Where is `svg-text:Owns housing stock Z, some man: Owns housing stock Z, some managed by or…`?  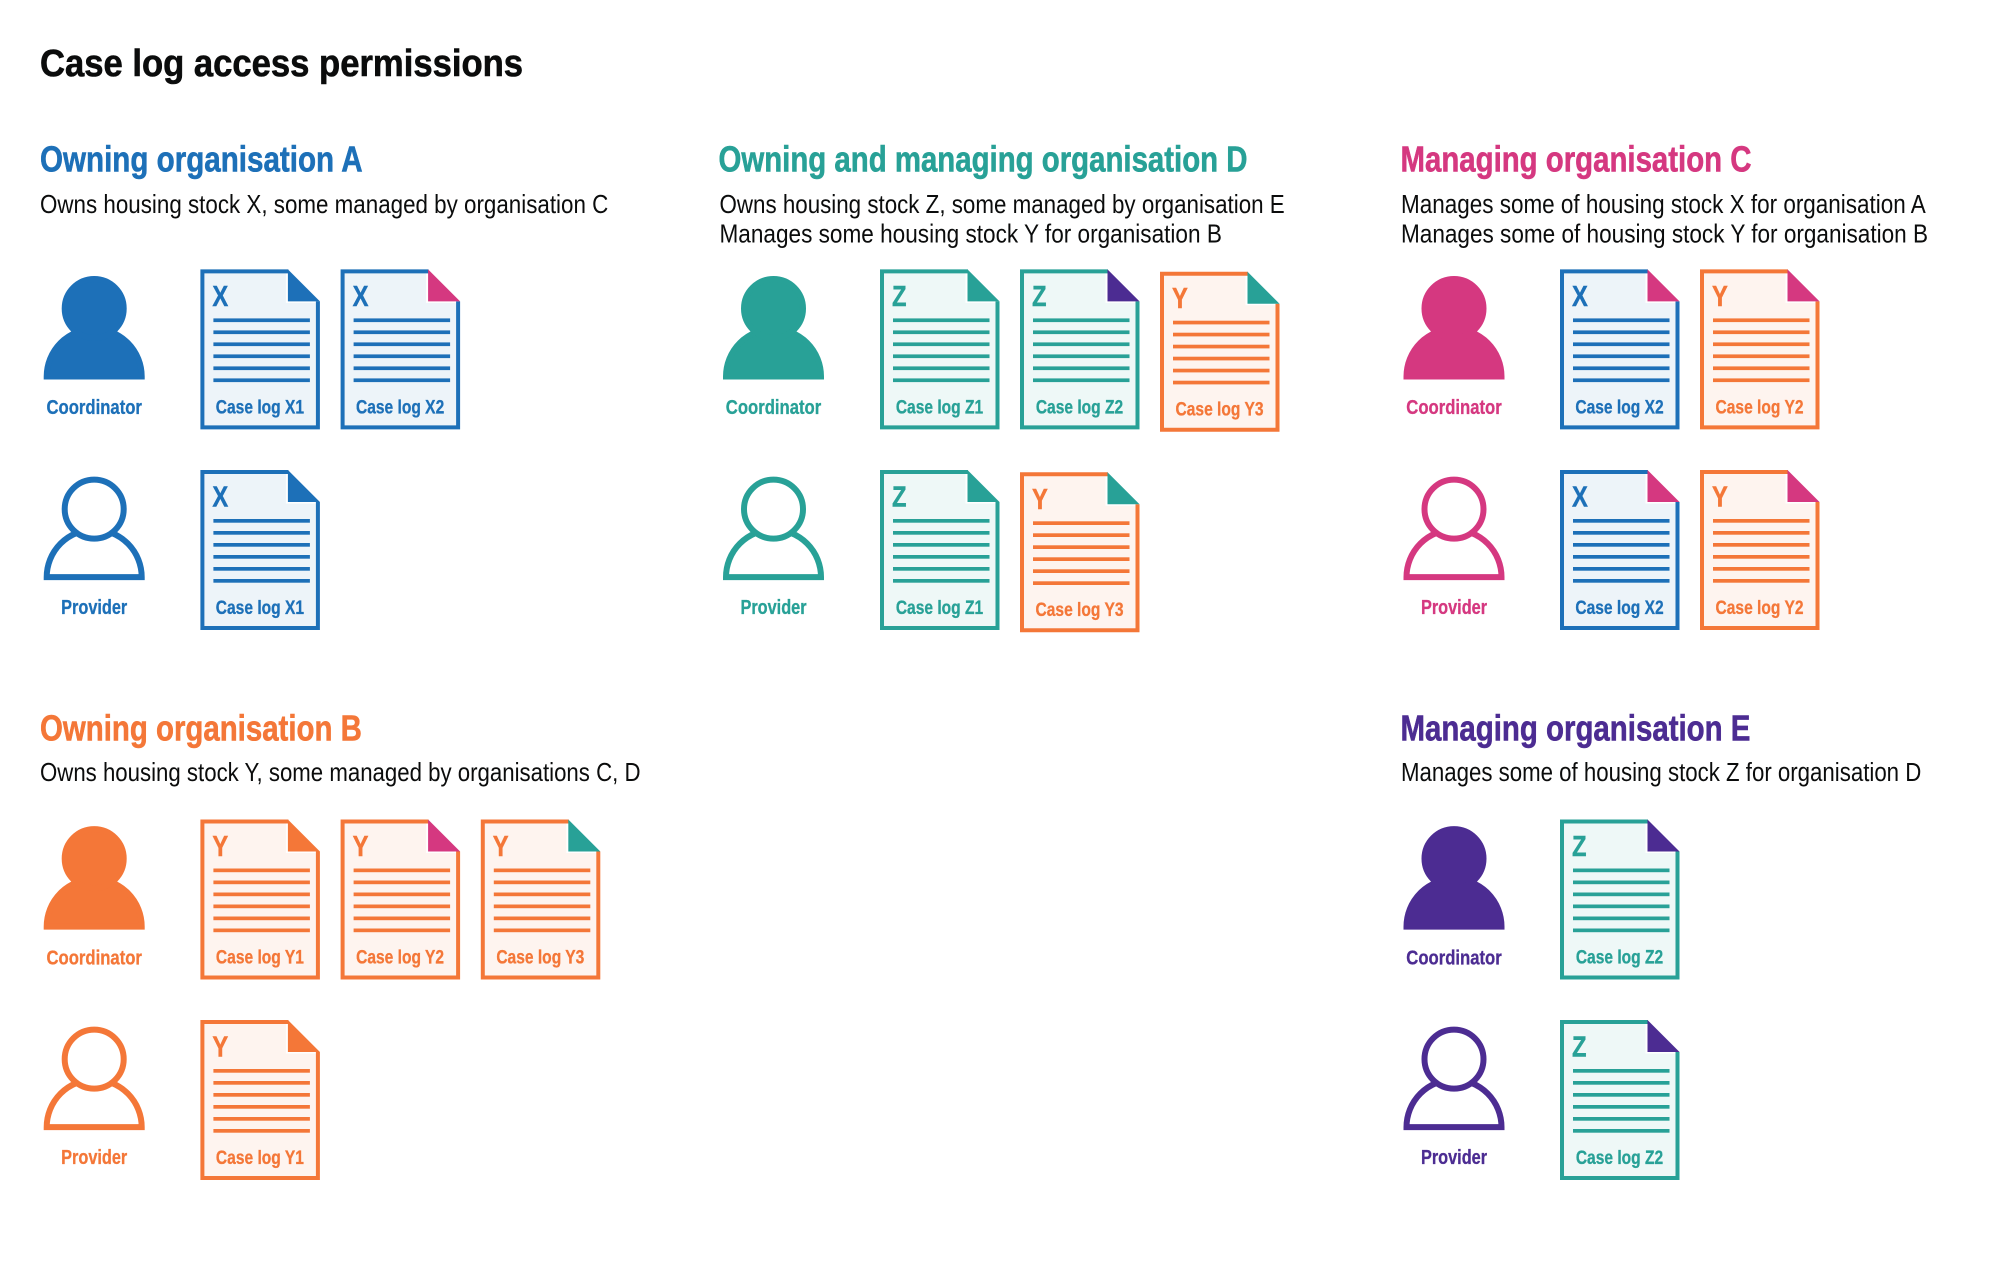 svg-text:Owns housing stock Z, some man: Owns housing stock Z, some managed by or… is located at coordinates (1002, 204).